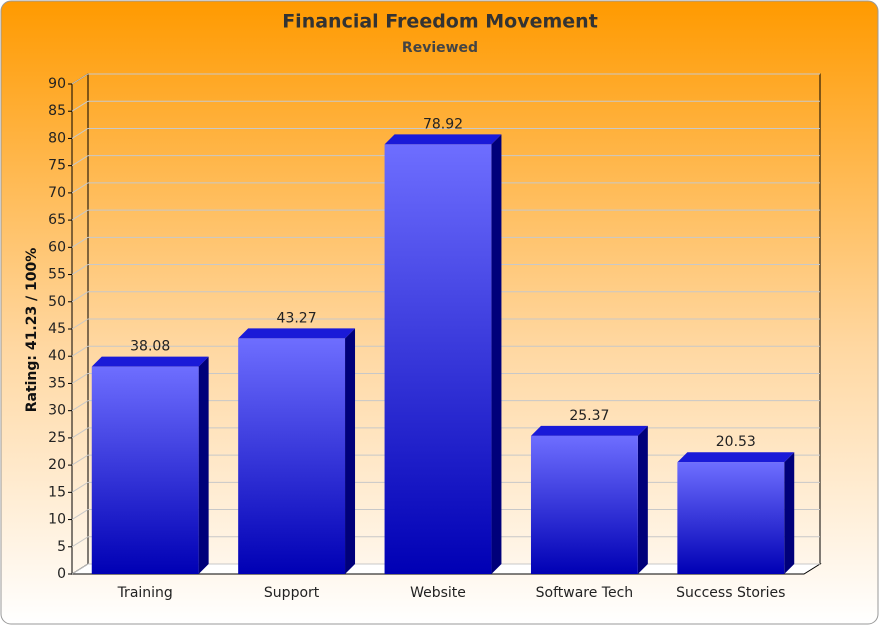 The image size is (881, 627). Describe the element at coordinates (57, 492) in the screenshot. I see `y-tick-label: 15` at that location.